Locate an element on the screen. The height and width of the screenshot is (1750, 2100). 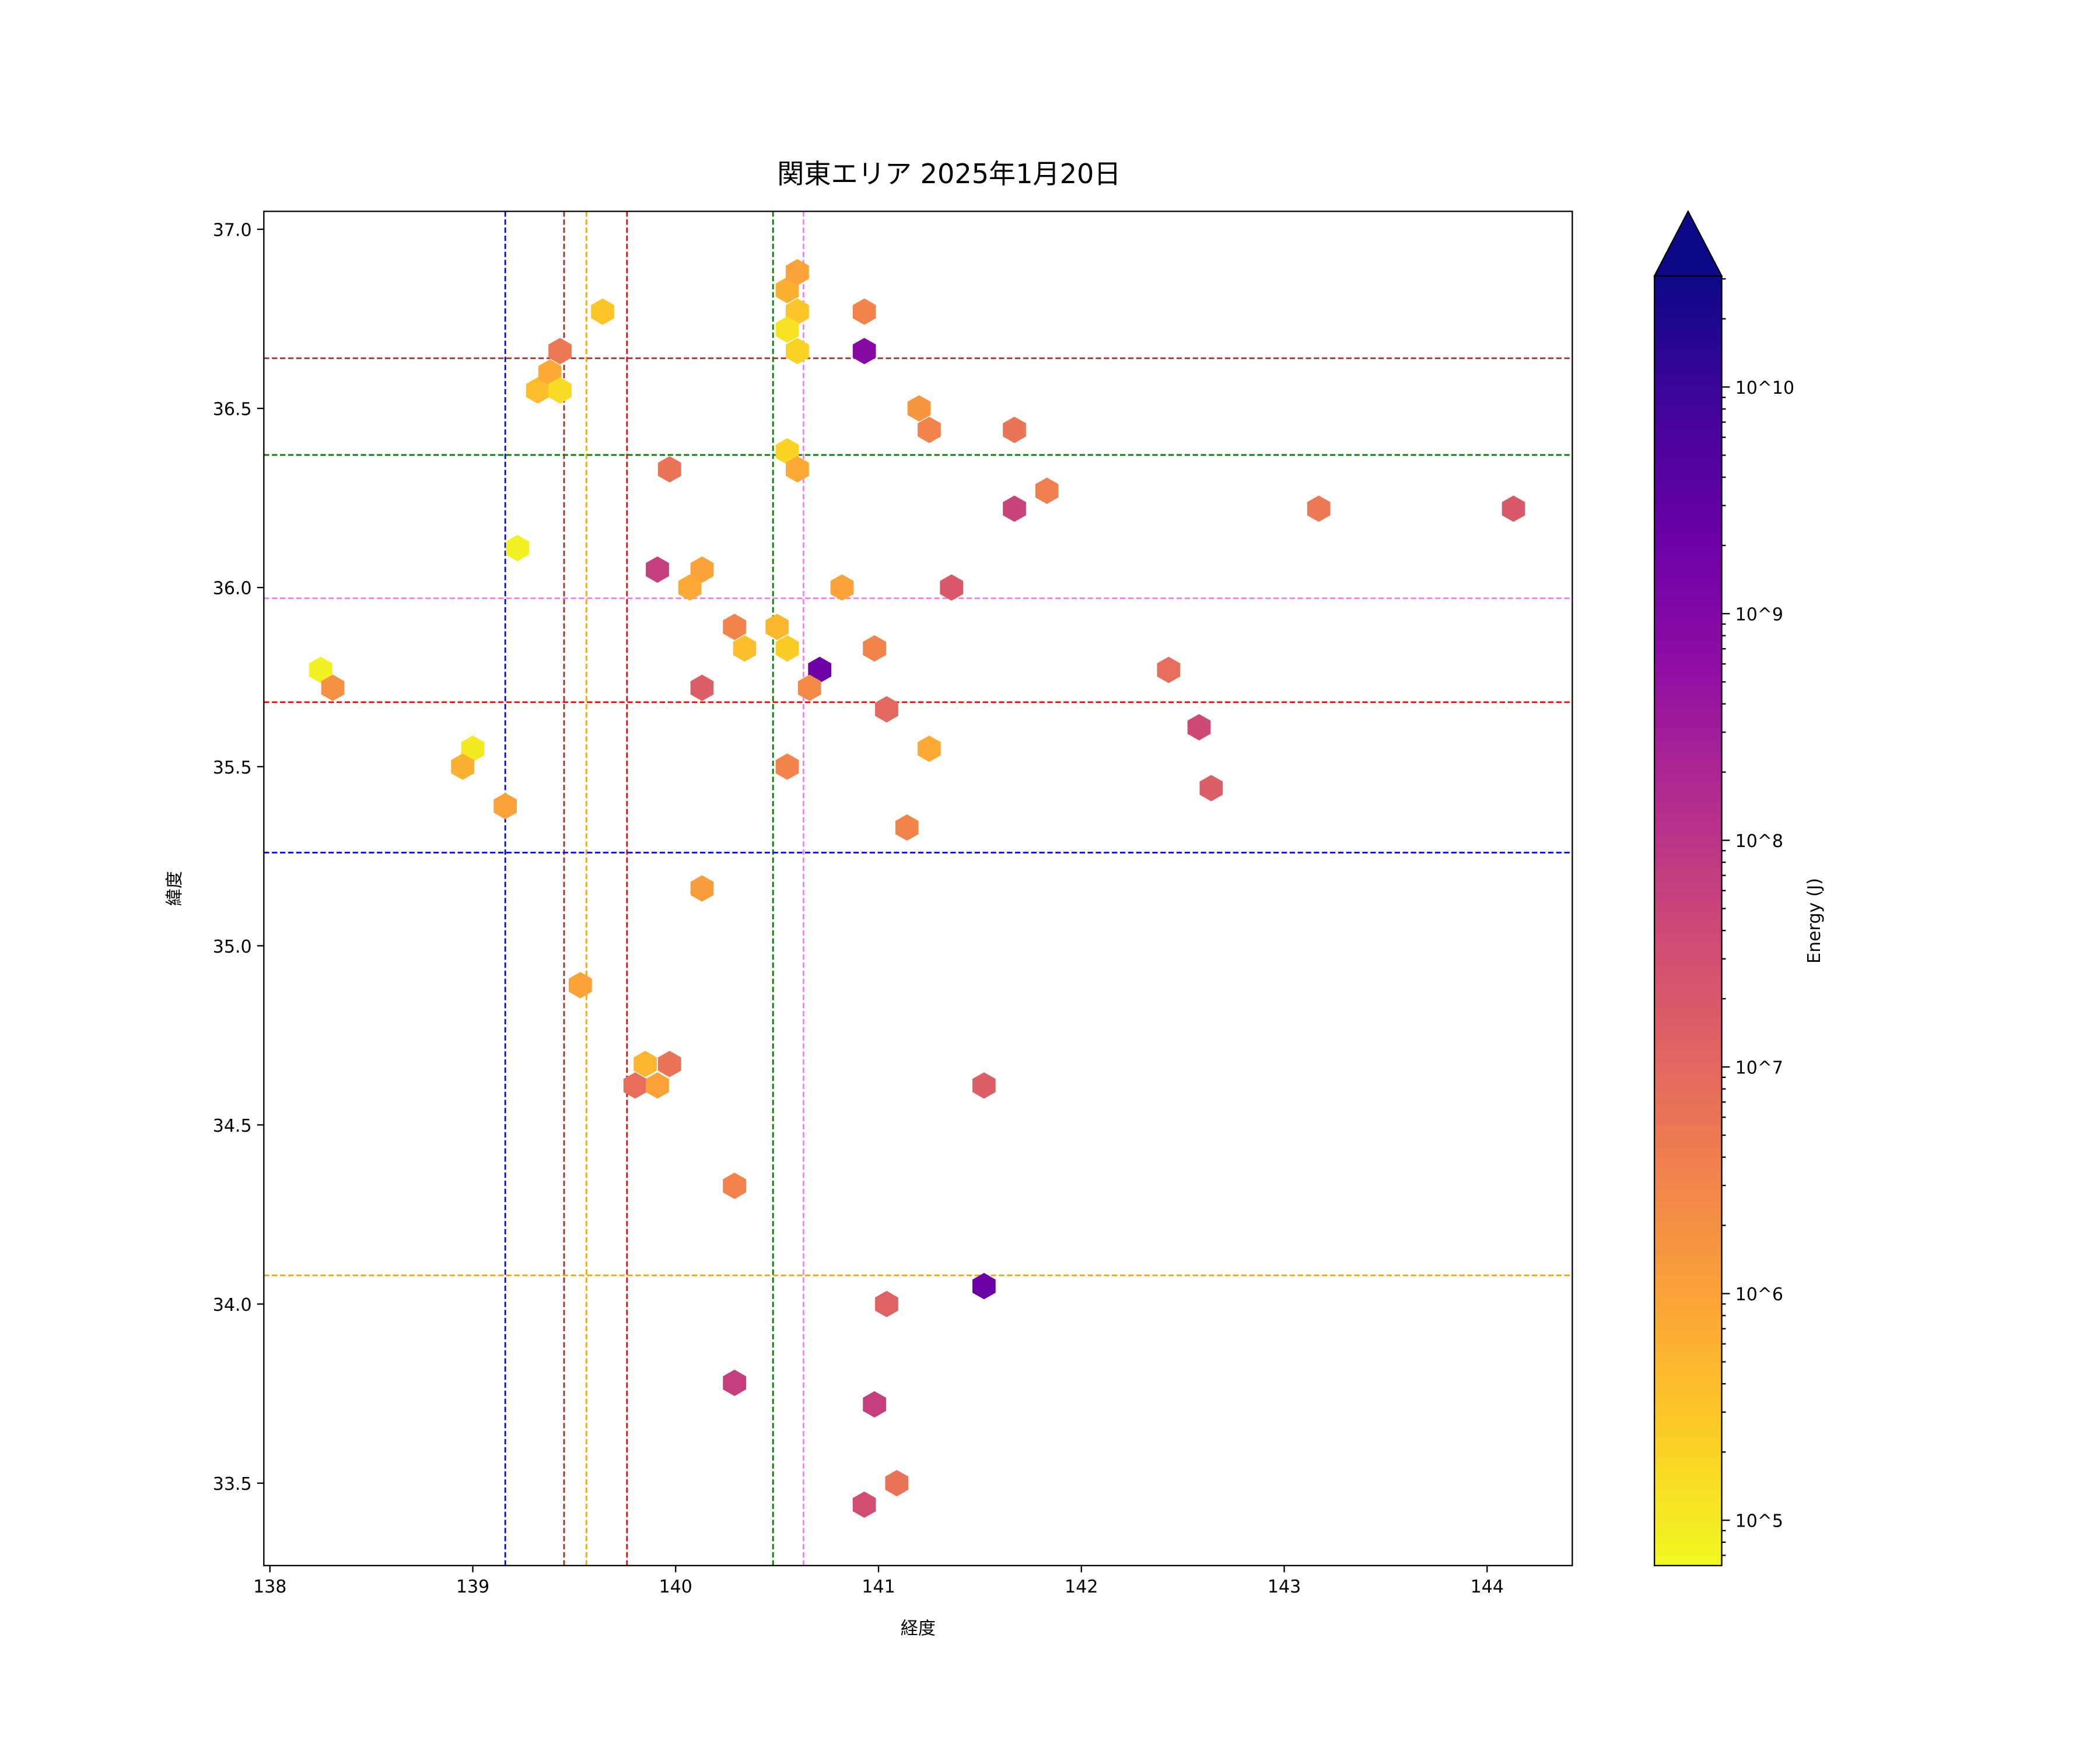
colorbar-tick-label: 10^7 is located at coordinates (1759, 1068).